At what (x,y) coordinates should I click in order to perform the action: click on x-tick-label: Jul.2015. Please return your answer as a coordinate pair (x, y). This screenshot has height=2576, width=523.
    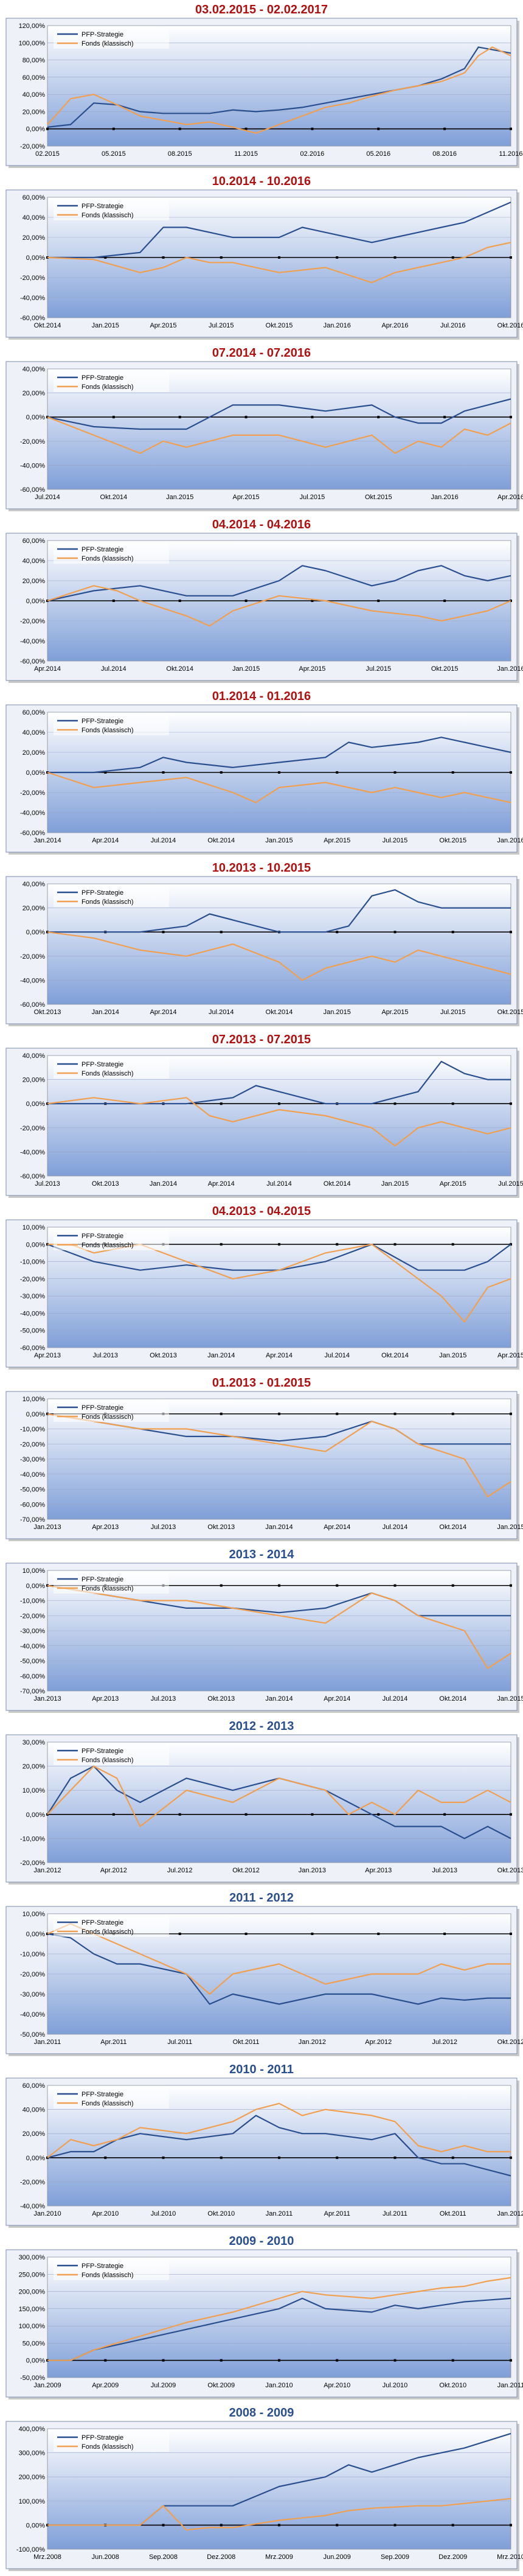
    Looking at the image, I should click on (312, 497).